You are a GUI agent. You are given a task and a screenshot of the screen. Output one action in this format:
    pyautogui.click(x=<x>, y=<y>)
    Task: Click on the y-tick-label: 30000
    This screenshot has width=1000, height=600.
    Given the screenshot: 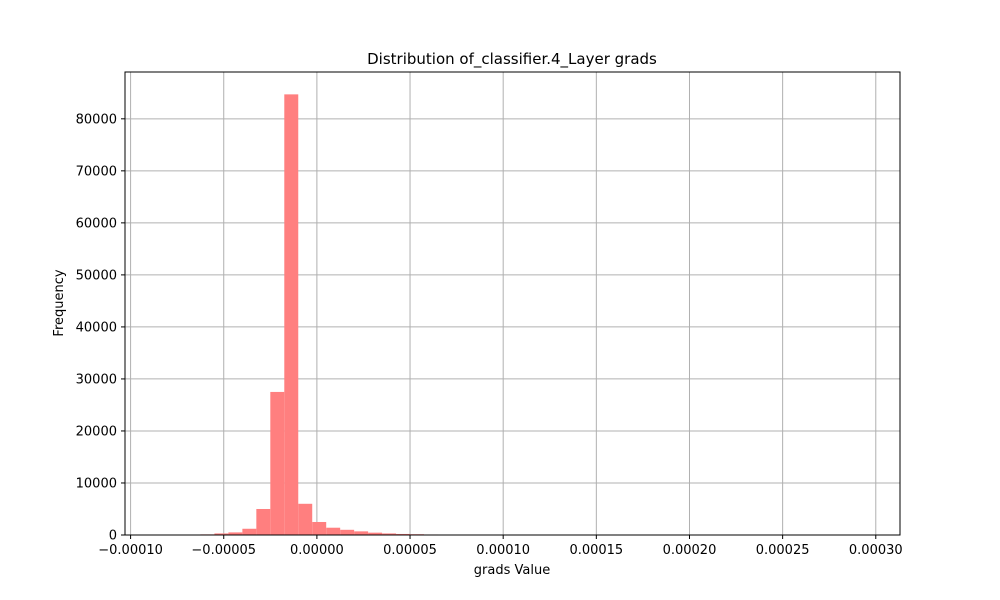 What is the action you would take?
    pyautogui.click(x=96, y=379)
    